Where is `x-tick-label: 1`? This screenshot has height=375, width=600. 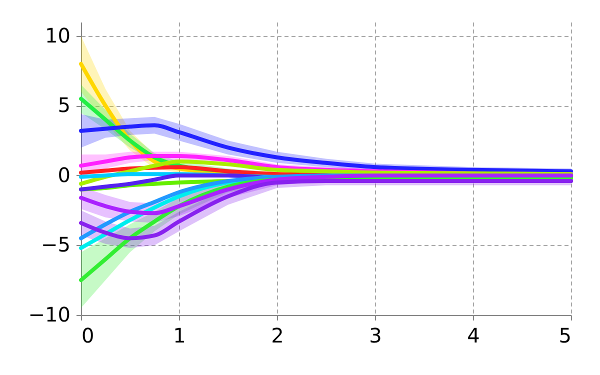 x-tick-label: 1 is located at coordinates (179, 336).